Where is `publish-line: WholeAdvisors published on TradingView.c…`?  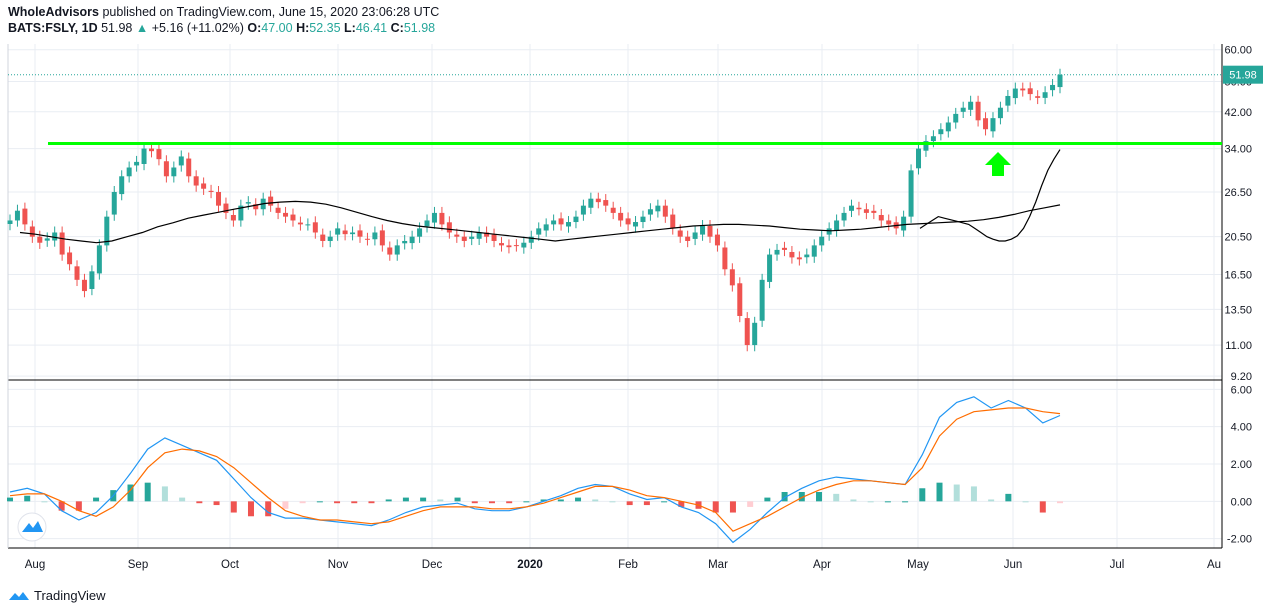
publish-line: WholeAdvisors published on TradingView.c… is located at coordinates (223, 12).